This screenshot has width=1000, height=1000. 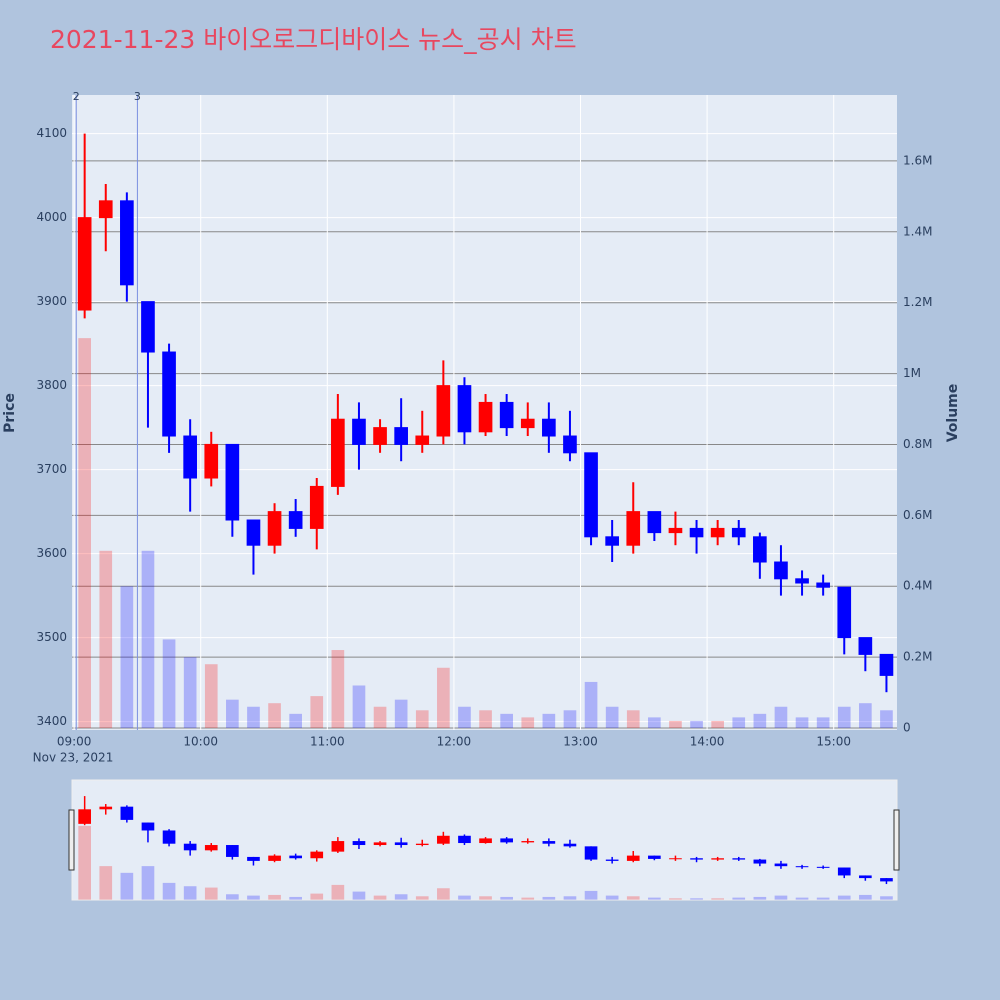 What do you see at coordinates (51, 469) in the screenshot?
I see `y-tick-label: 3700` at bounding box center [51, 469].